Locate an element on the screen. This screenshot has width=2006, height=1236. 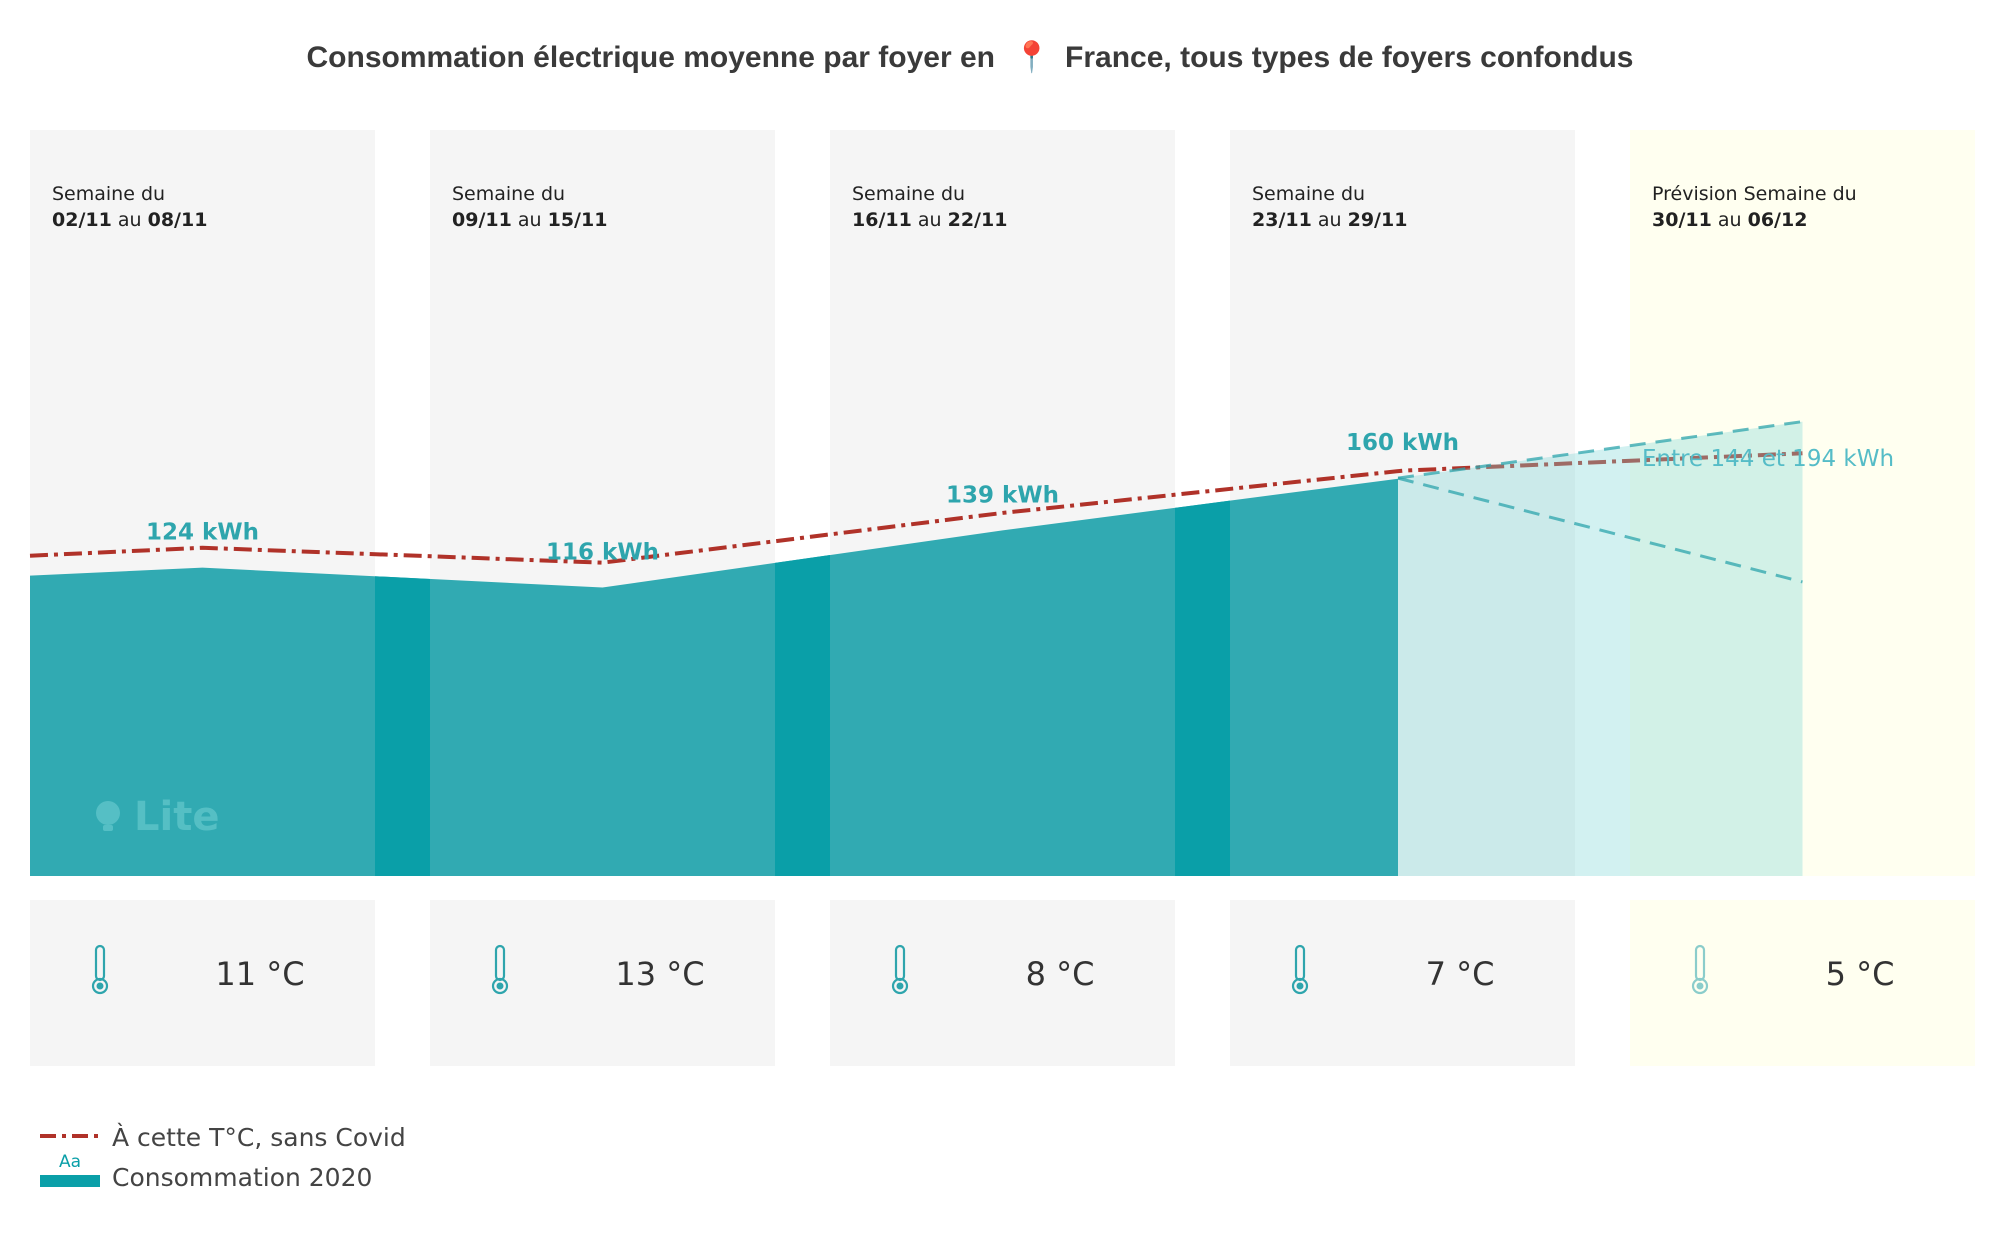
value-label: 139 kWh is located at coordinates (1002, 495).